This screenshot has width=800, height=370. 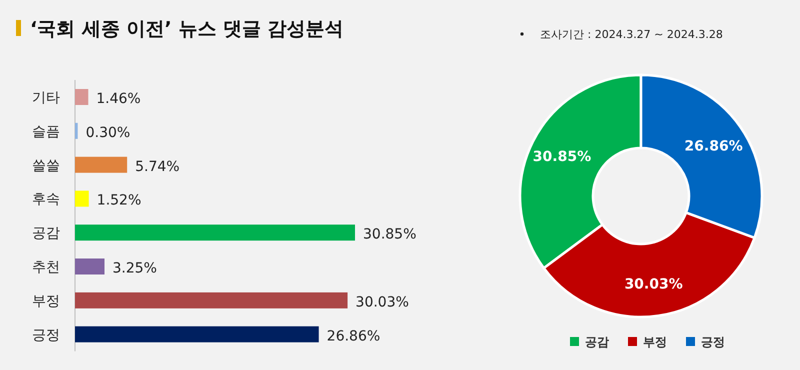 I want to click on y-tick-label: 쓸쓸, so click(x=46, y=166).